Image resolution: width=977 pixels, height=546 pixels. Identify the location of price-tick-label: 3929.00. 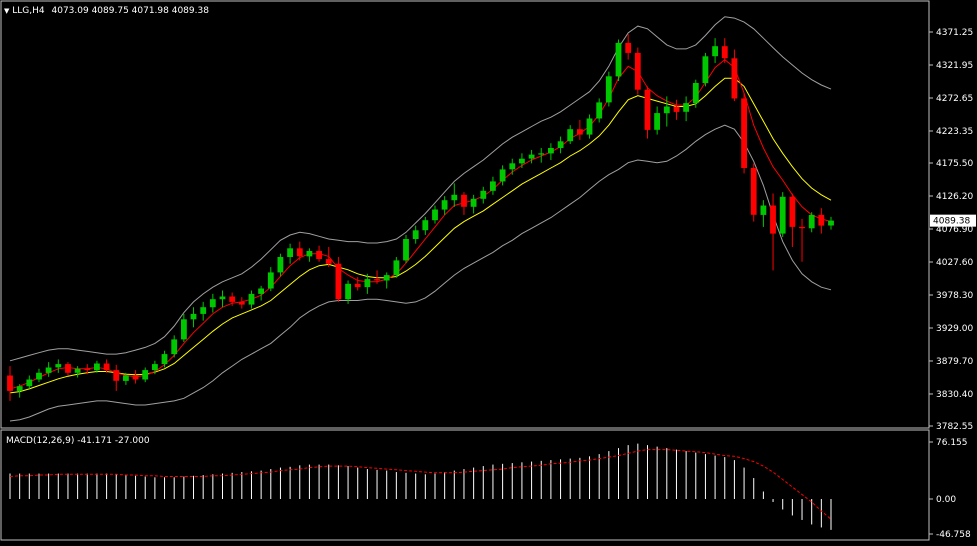
(954, 329).